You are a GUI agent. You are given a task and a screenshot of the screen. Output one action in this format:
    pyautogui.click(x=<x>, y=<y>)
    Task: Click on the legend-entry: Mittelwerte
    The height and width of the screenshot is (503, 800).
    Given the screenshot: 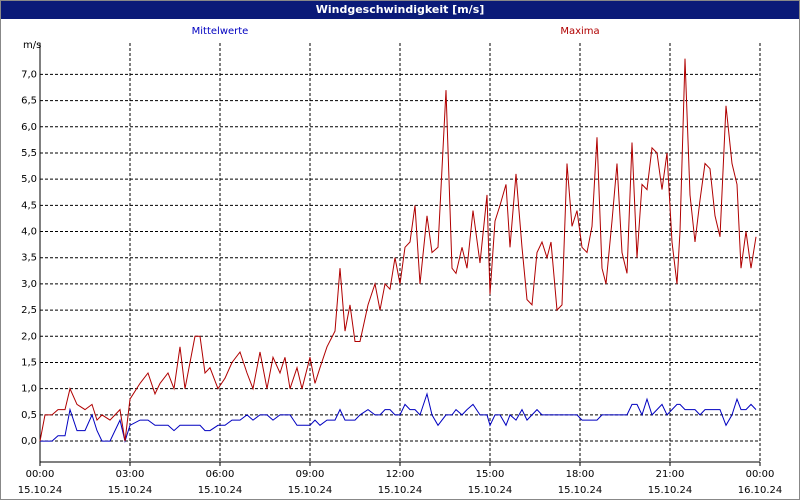 What is the action you would take?
    pyautogui.click(x=220, y=31)
    